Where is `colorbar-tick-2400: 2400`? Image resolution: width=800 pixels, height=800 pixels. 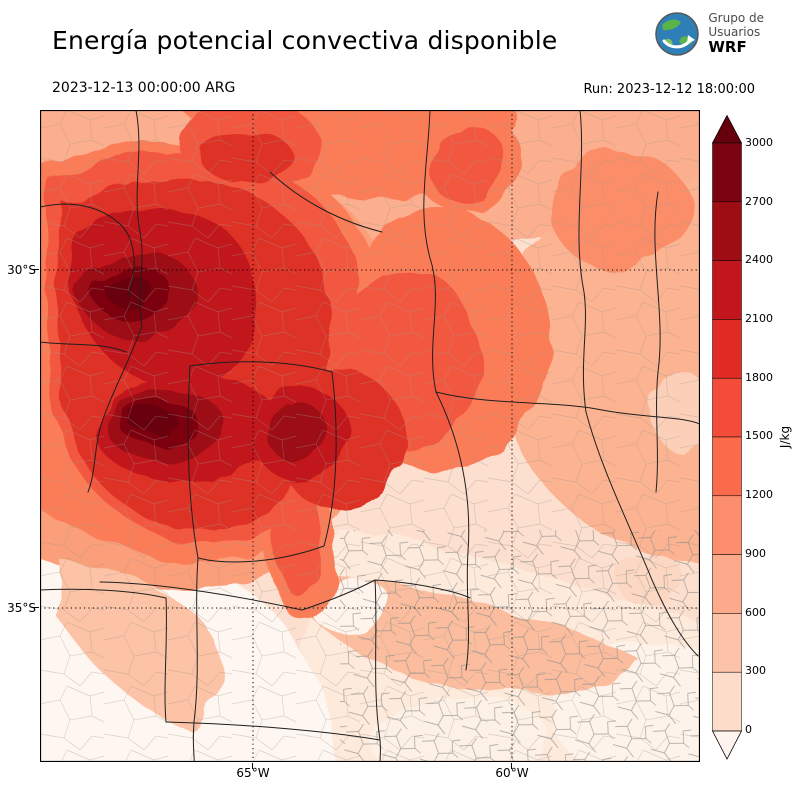 colorbar-tick-2400: 2400 is located at coordinates (759, 259).